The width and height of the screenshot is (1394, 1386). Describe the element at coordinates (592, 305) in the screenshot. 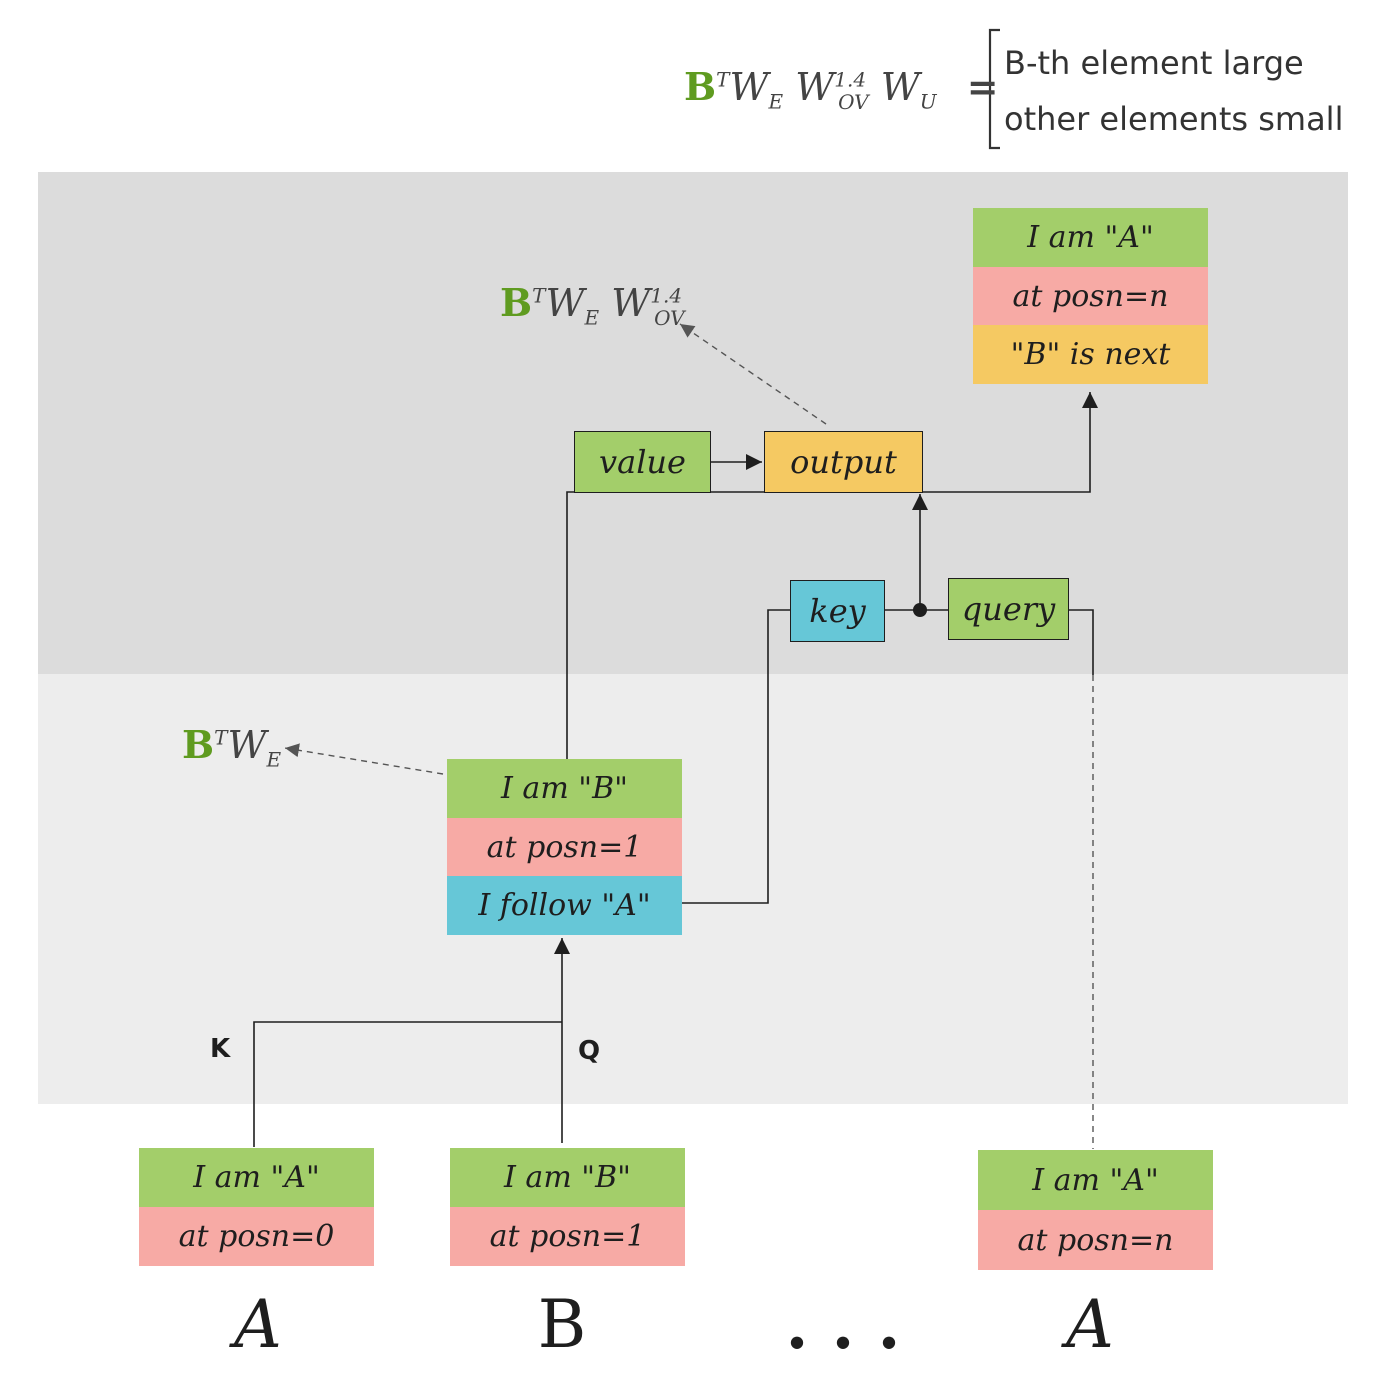

I see `formula-mid: BTWE W1.4OV` at that location.